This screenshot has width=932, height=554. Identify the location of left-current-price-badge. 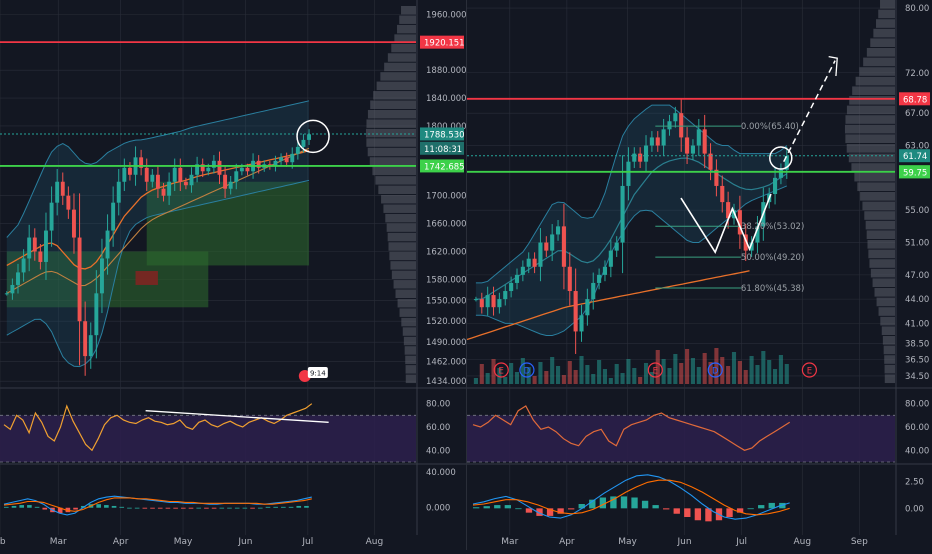
(442, 134).